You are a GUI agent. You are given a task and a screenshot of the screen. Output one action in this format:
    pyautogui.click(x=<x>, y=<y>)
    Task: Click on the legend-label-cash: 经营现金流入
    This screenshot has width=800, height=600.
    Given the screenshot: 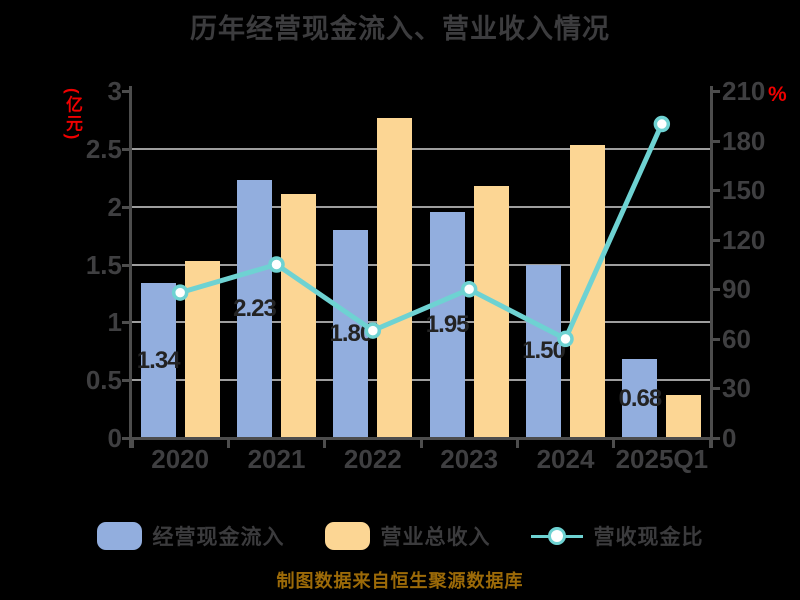 What is the action you would take?
    pyautogui.click(x=218, y=537)
    